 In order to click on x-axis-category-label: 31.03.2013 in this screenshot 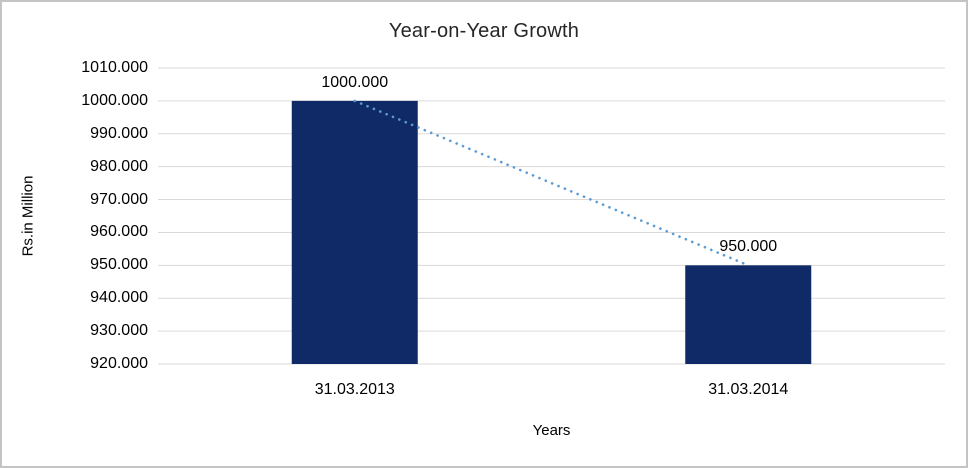, I will do `click(354, 389)`.